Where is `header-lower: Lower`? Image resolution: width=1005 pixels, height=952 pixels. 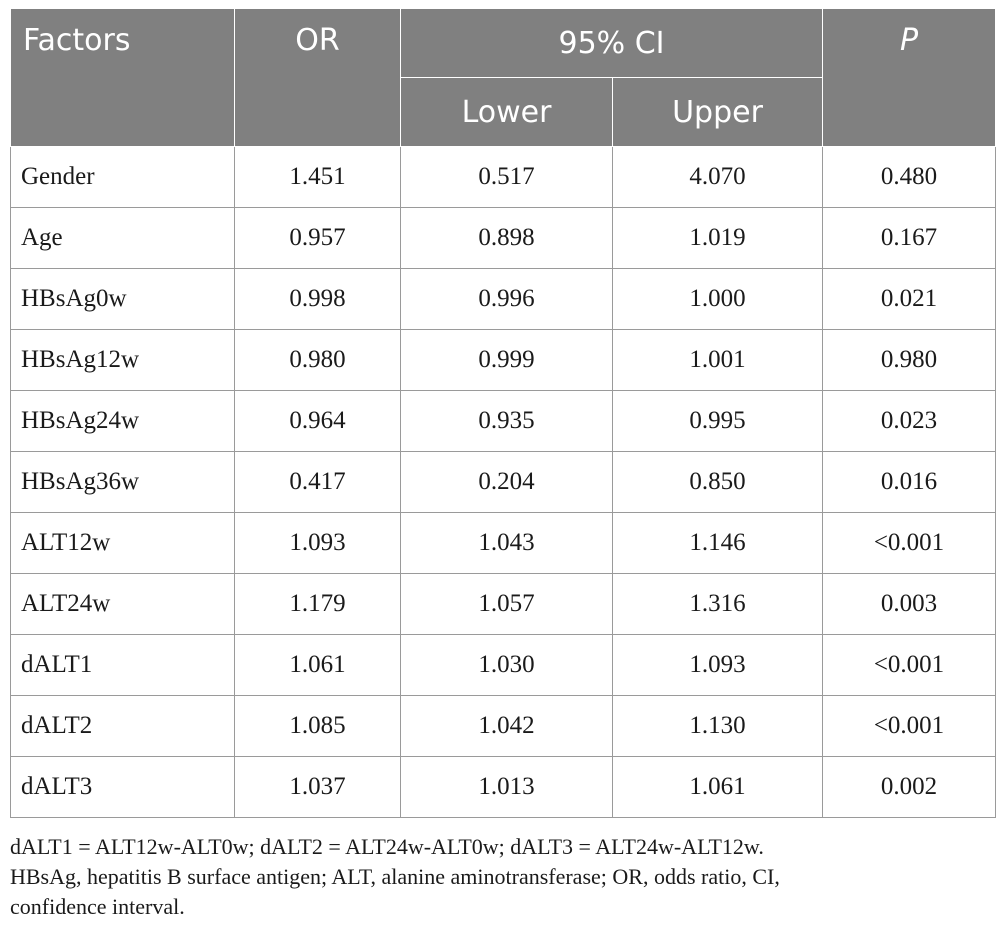 header-lower: Lower is located at coordinates (506, 112).